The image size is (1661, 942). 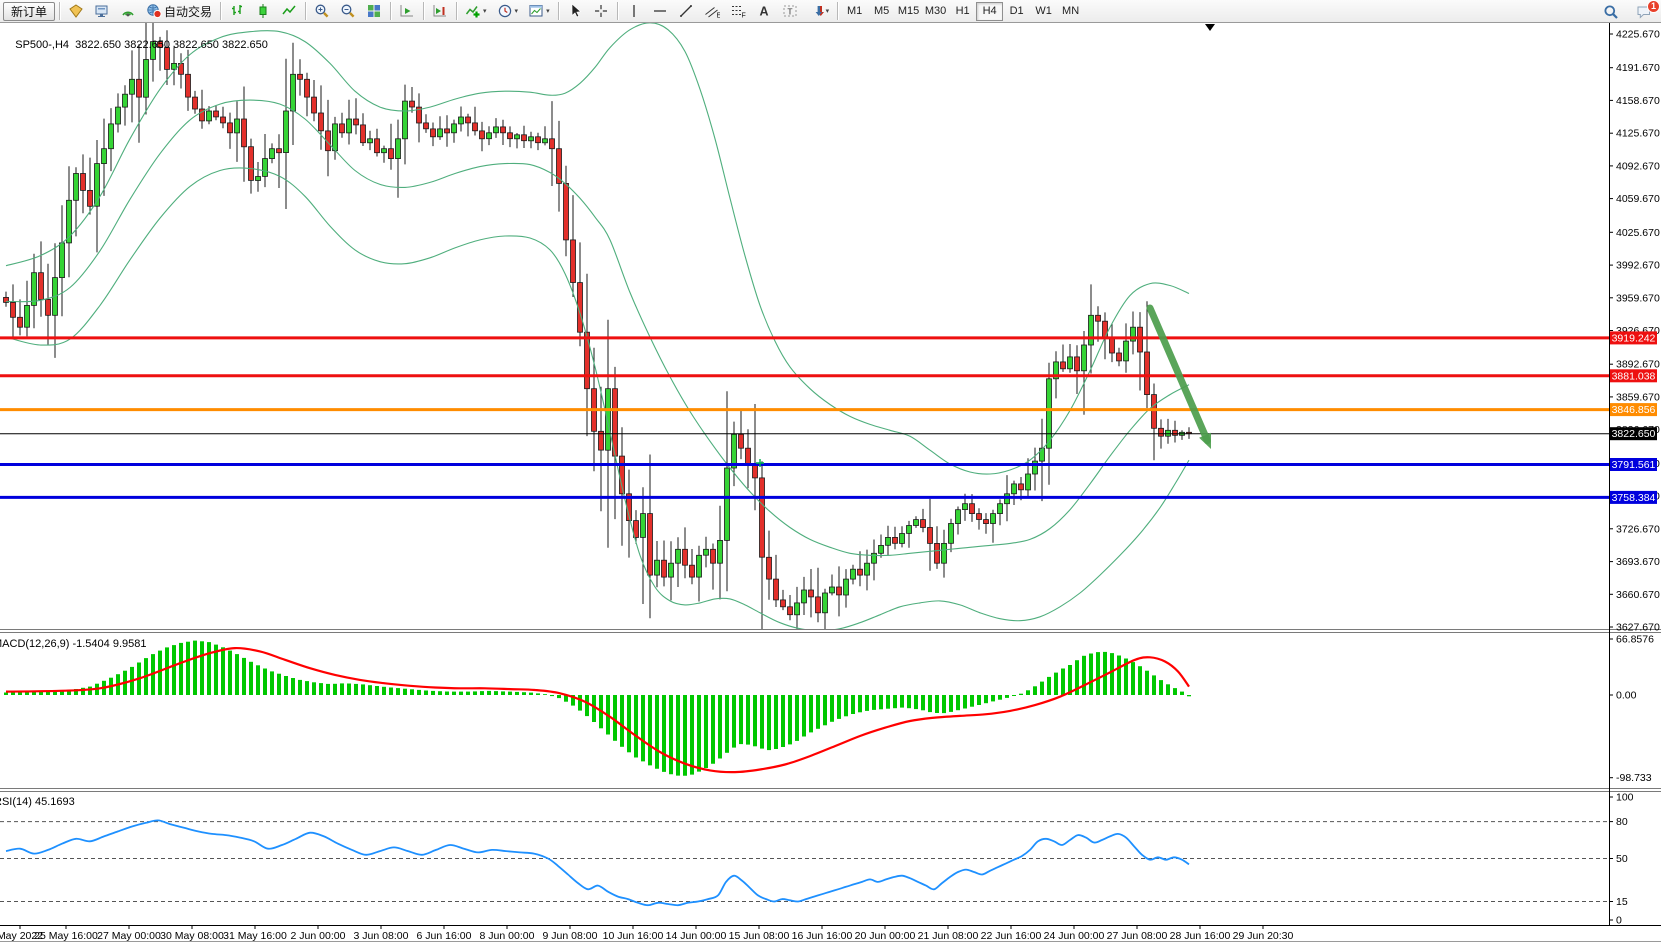 I want to click on fibonacci-button: F, so click(x=738, y=11).